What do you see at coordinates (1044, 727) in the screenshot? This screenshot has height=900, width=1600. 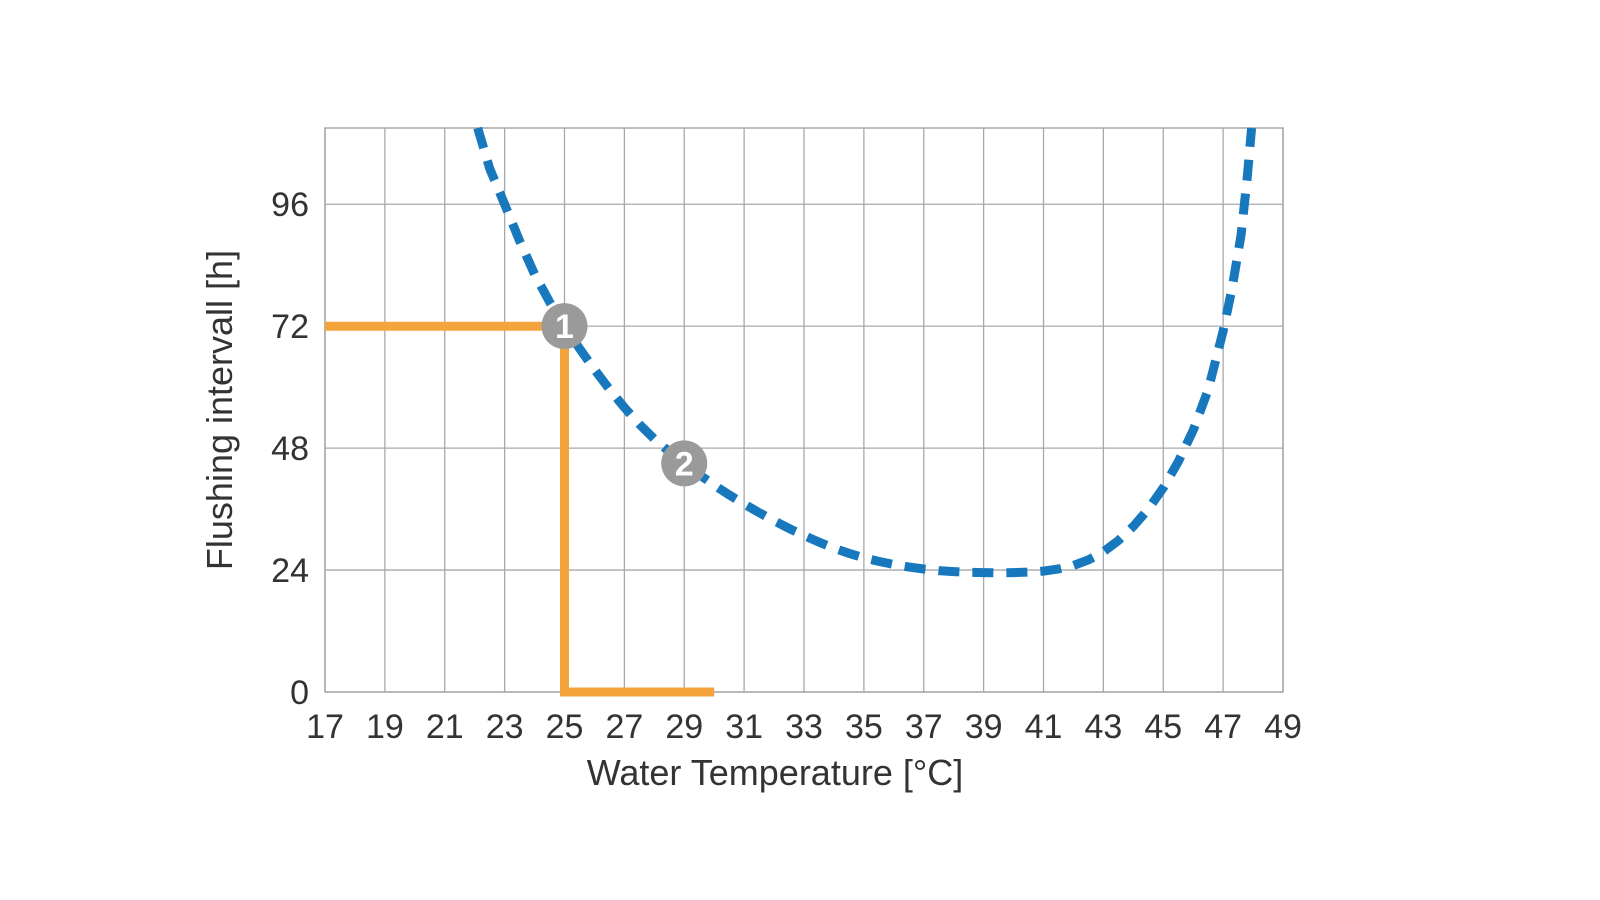 I see `x-tick-label-41: 41` at bounding box center [1044, 727].